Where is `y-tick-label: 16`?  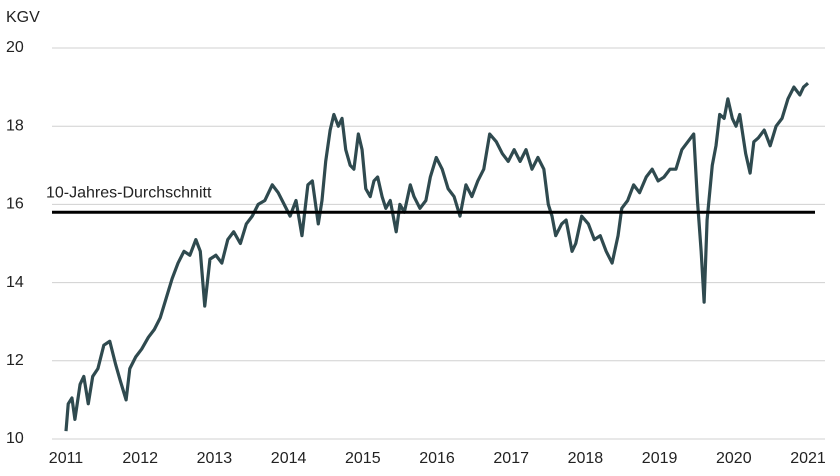
y-tick-label: 16 is located at coordinates (15, 204).